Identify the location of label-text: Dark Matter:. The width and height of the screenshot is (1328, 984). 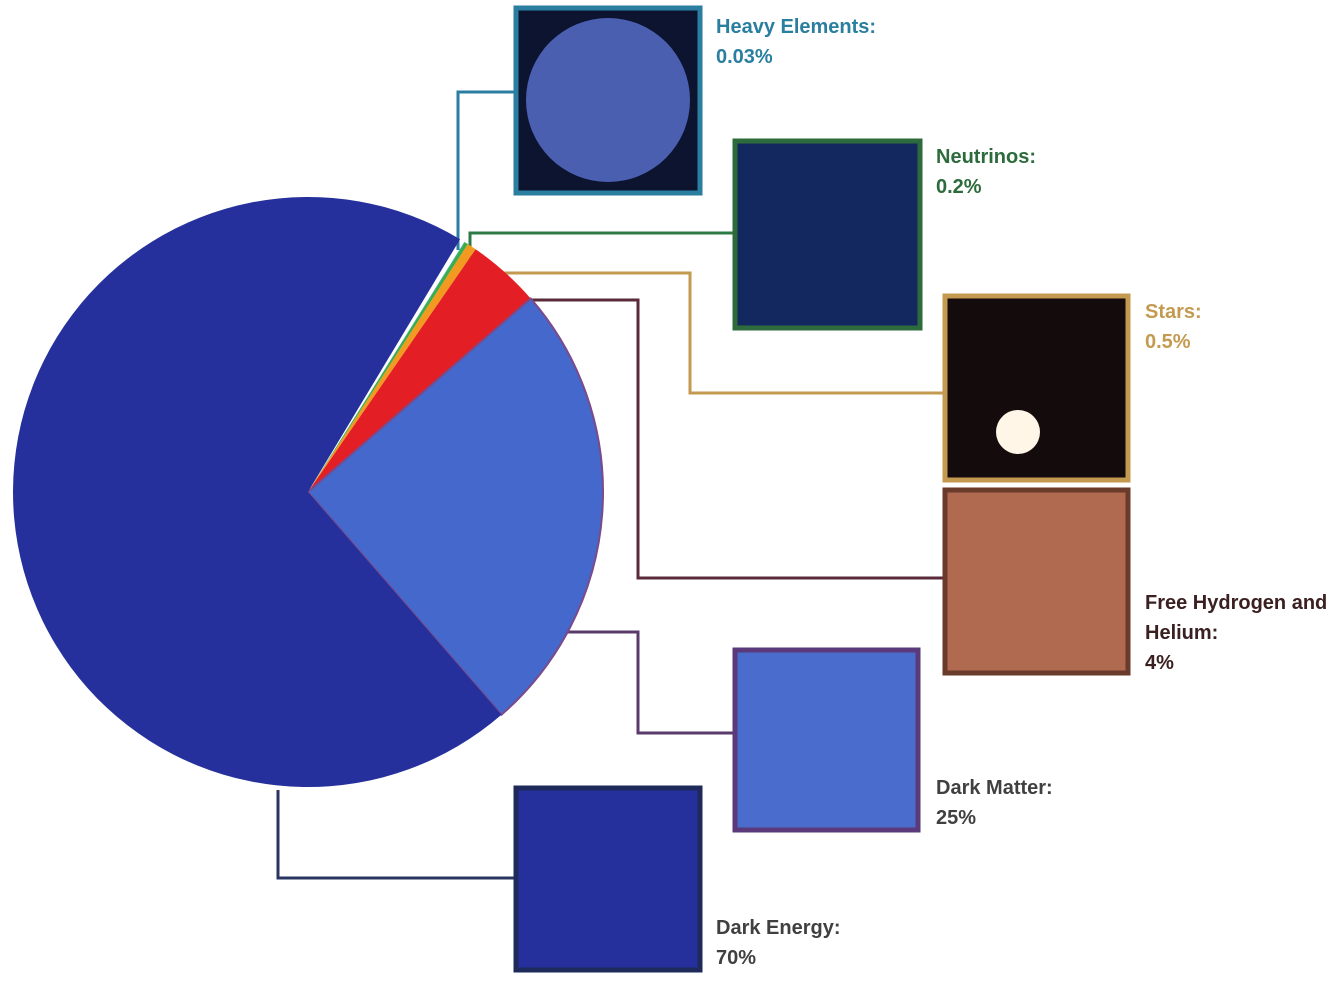
(994, 788).